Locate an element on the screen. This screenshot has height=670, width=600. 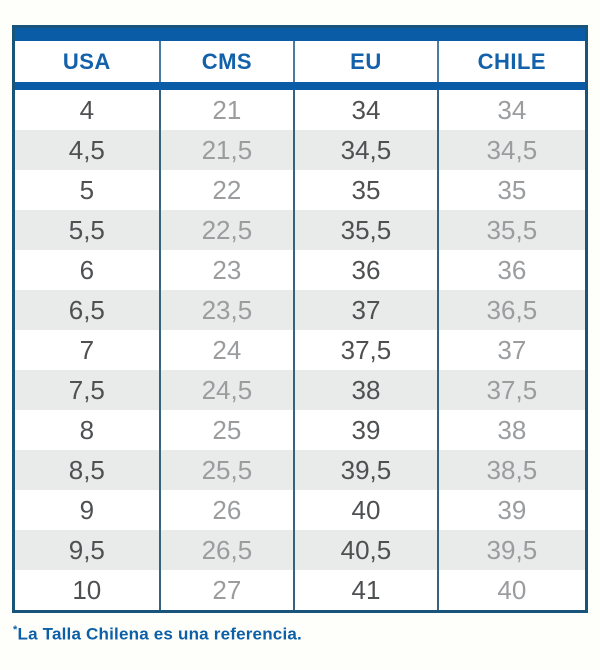
footnote: *La Talla Chilena es una referencia. is located at coordinates (157, 634).